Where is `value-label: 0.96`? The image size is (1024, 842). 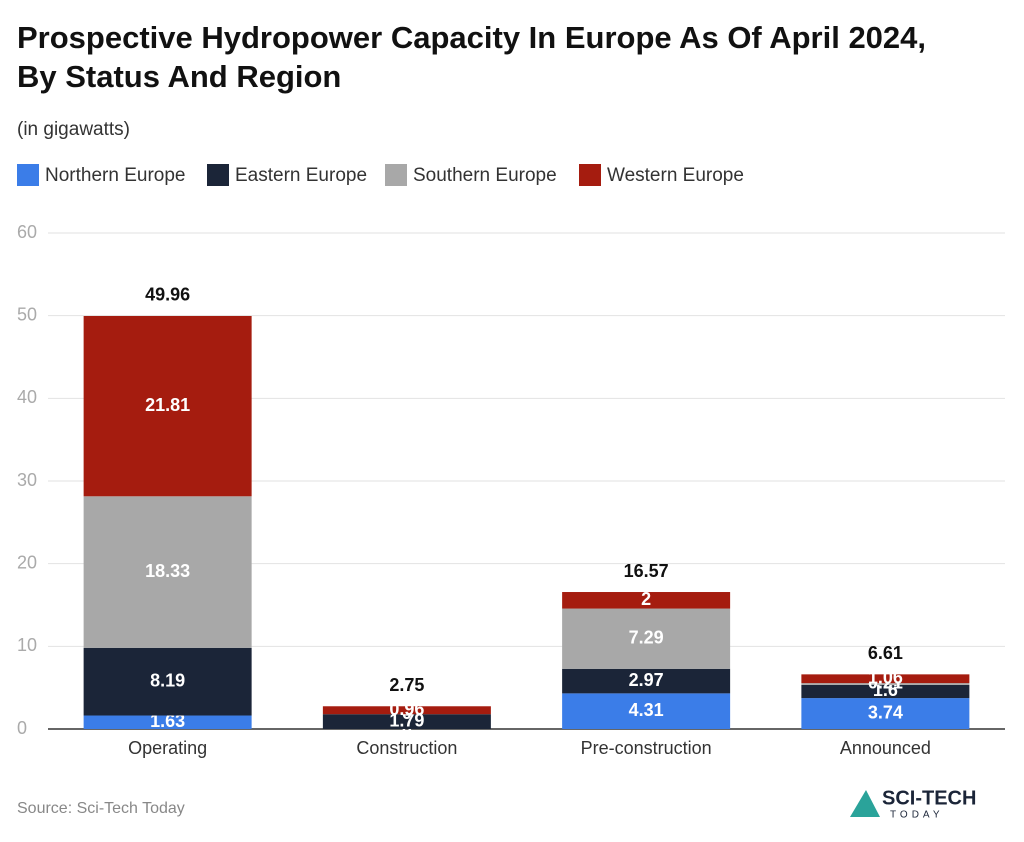
value-label: 0.96 is located at coordinates (406, 709).